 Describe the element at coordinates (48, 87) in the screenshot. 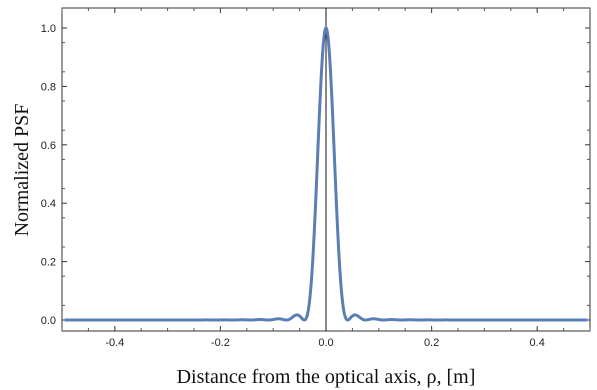

I see `y-tick-label: 0.8` at that location.